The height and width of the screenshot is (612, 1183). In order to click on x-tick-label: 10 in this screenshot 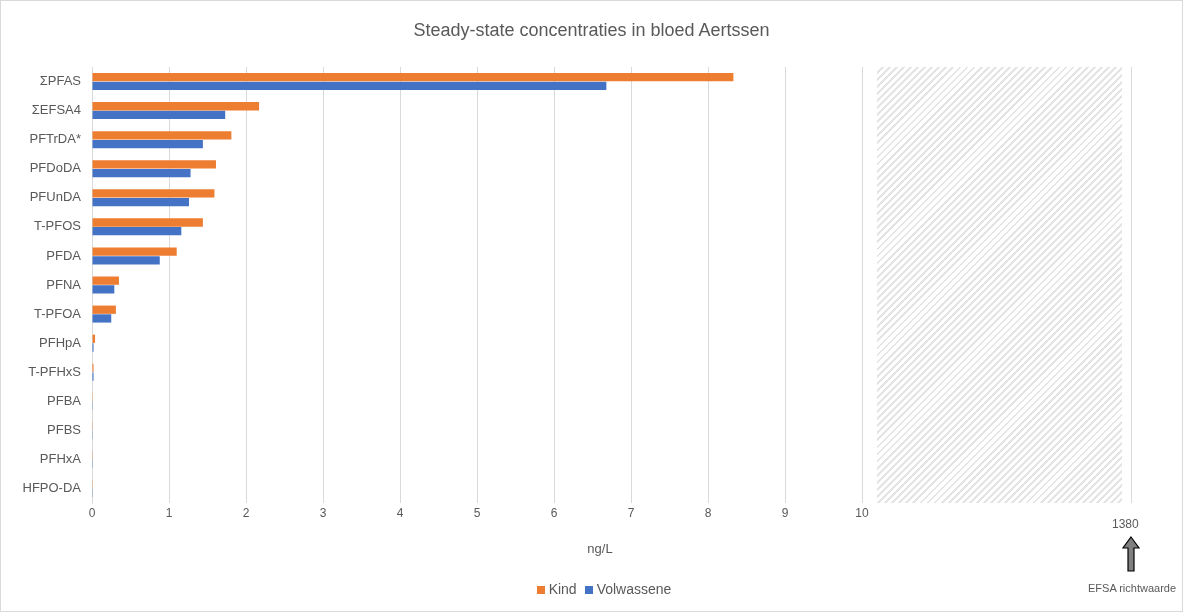, I will do `click(862, 512)`.